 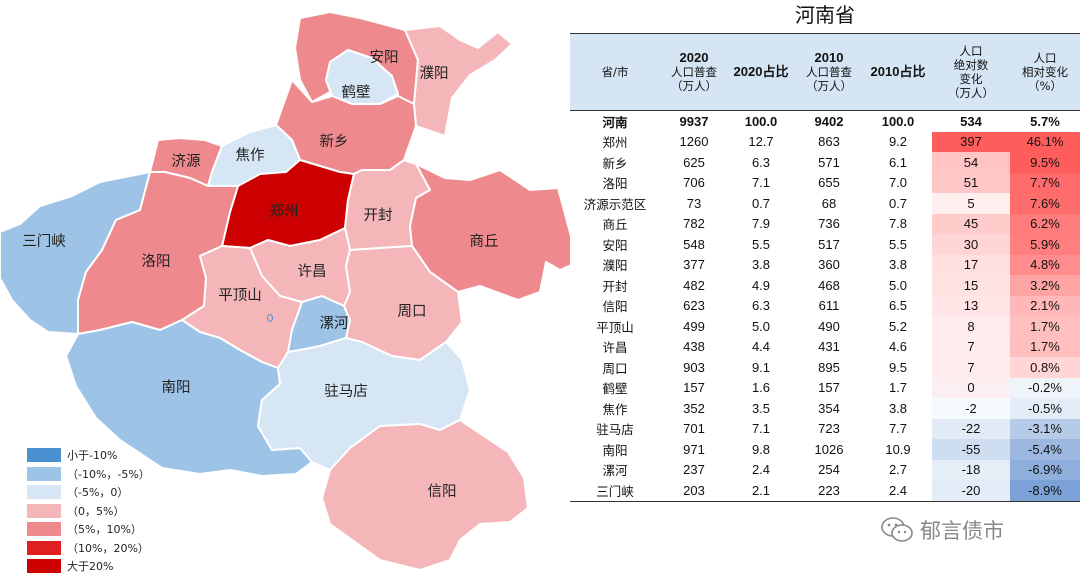 I want to click on table-row: 驻马店 701 7.1 723 7.7 -22 -3.1%, so click(x=825, y=428).